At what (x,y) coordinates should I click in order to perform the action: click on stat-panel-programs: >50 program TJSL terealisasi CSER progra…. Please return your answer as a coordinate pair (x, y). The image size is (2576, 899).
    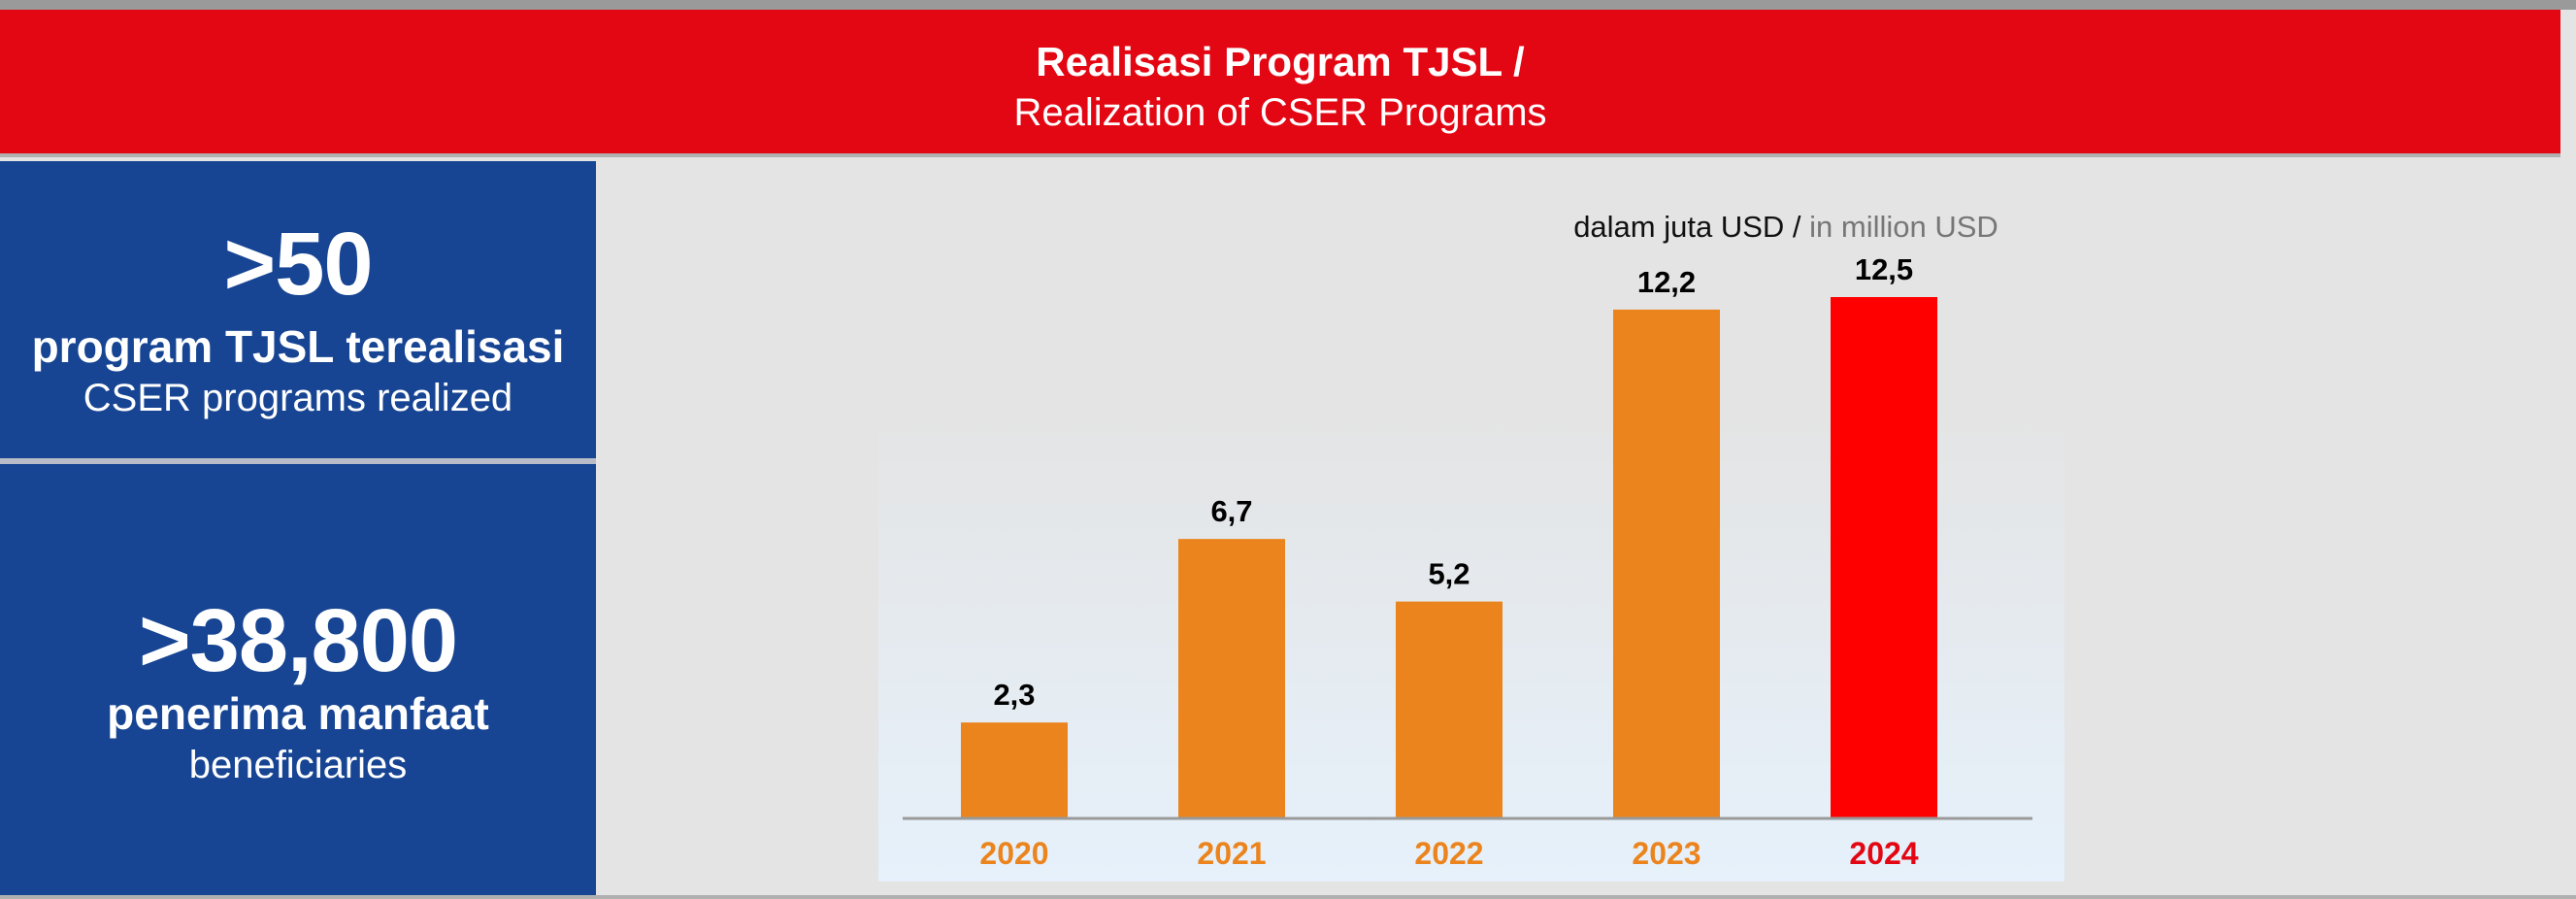
    Looking at the image, I should click on (298, 310).